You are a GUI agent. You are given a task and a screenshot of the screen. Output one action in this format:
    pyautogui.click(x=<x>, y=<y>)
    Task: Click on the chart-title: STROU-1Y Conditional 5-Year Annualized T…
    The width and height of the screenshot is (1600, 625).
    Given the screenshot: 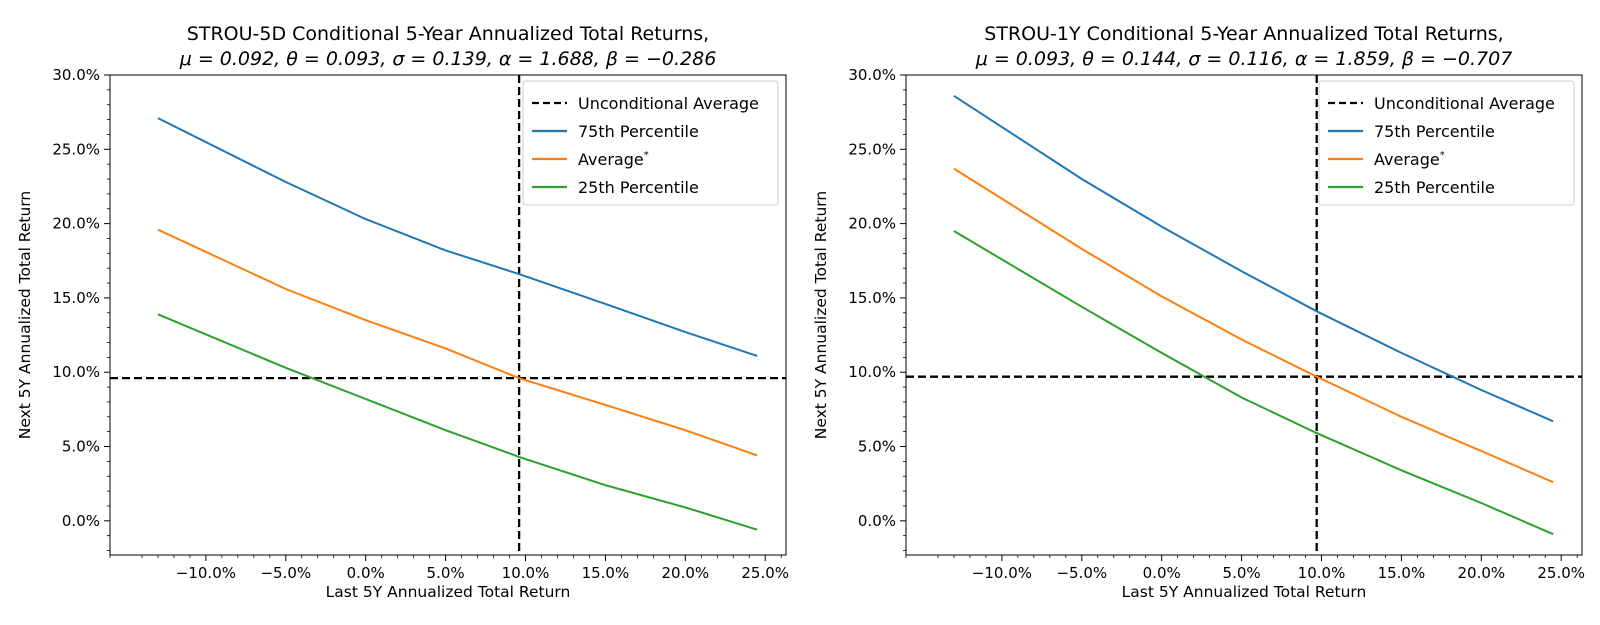 What is the action you would take?
    pyautogui.click(x=1243, y=34)
    